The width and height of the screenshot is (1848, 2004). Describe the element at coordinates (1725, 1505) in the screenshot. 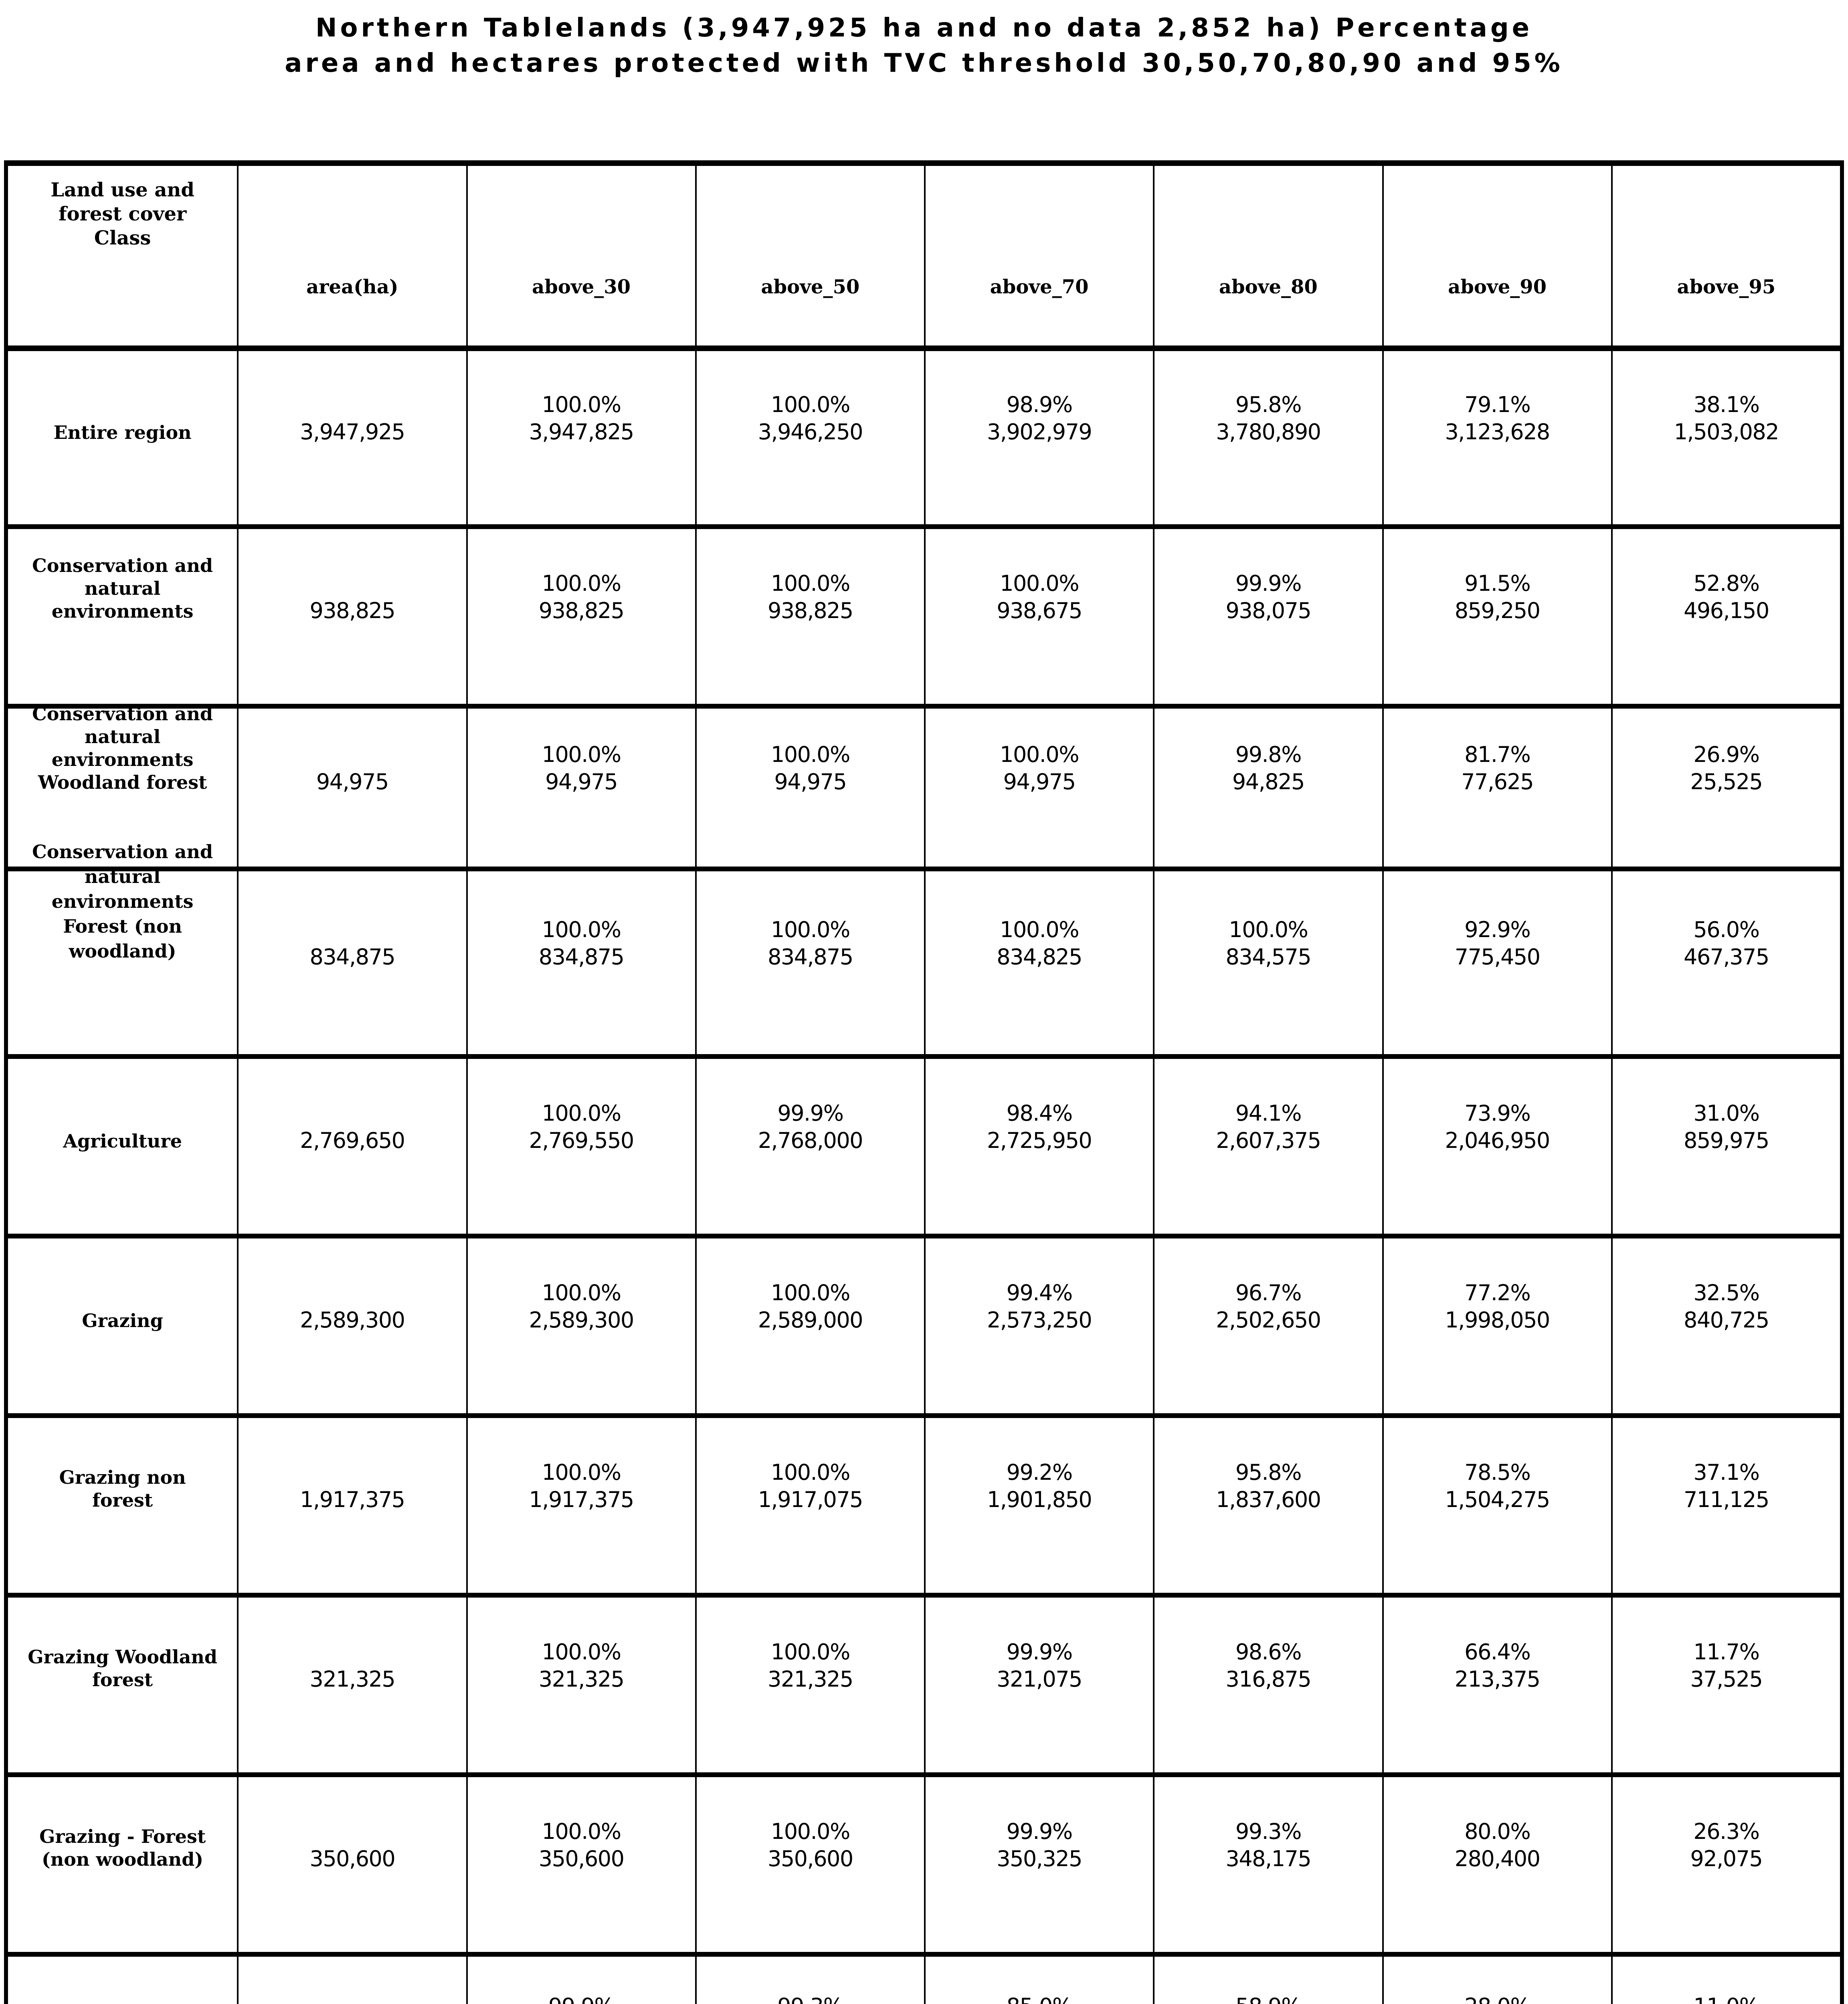

I see `threshold-cell: 37.1% 711,125` at that location.